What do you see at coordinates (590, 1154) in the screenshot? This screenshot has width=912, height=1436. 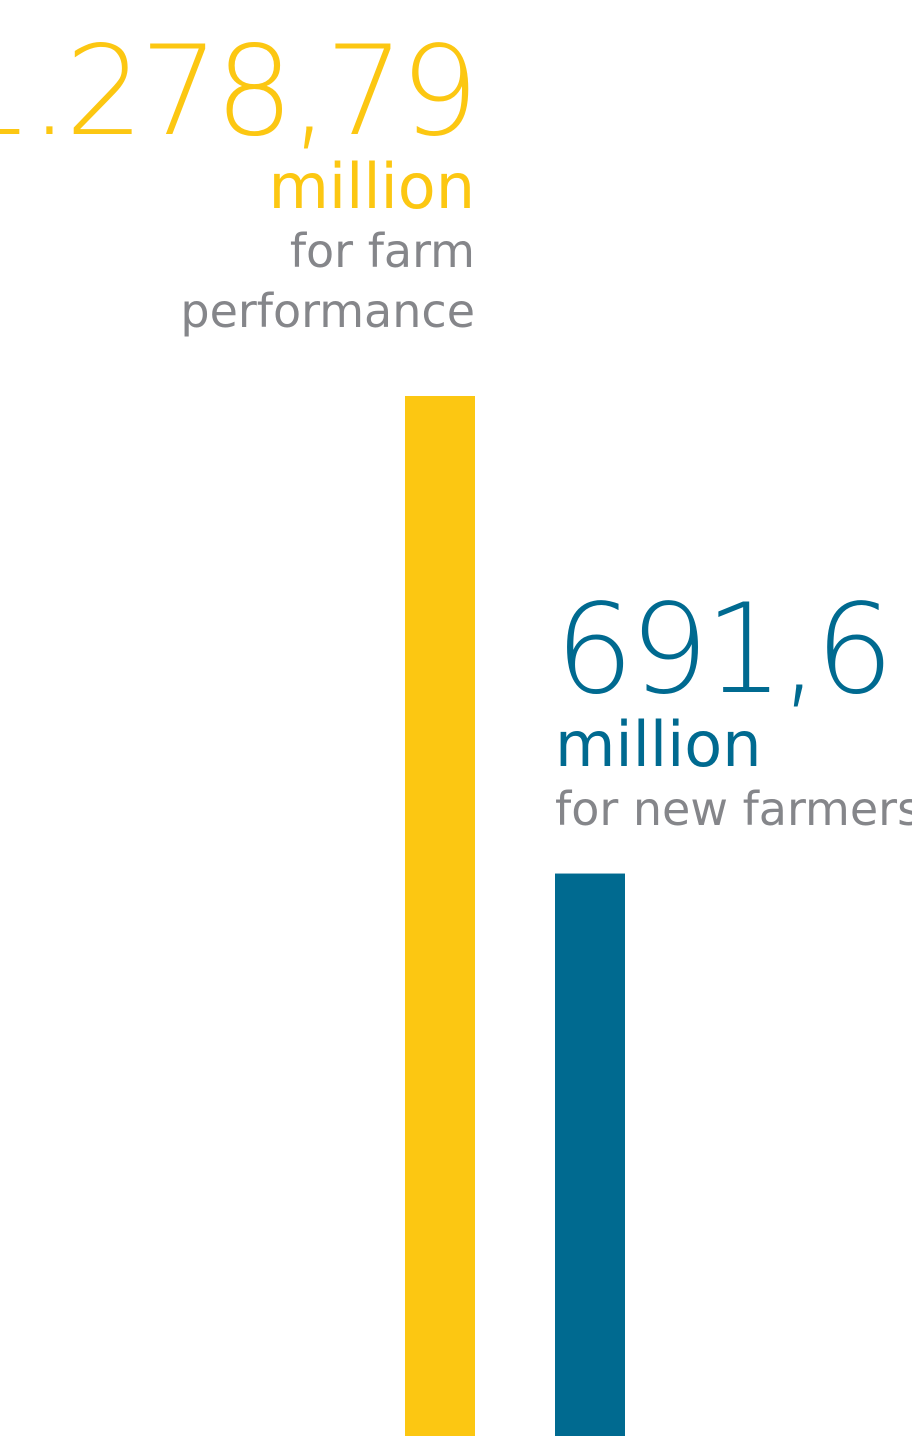 I see `new-farmers-bar` at bounding box center [590, 1154].